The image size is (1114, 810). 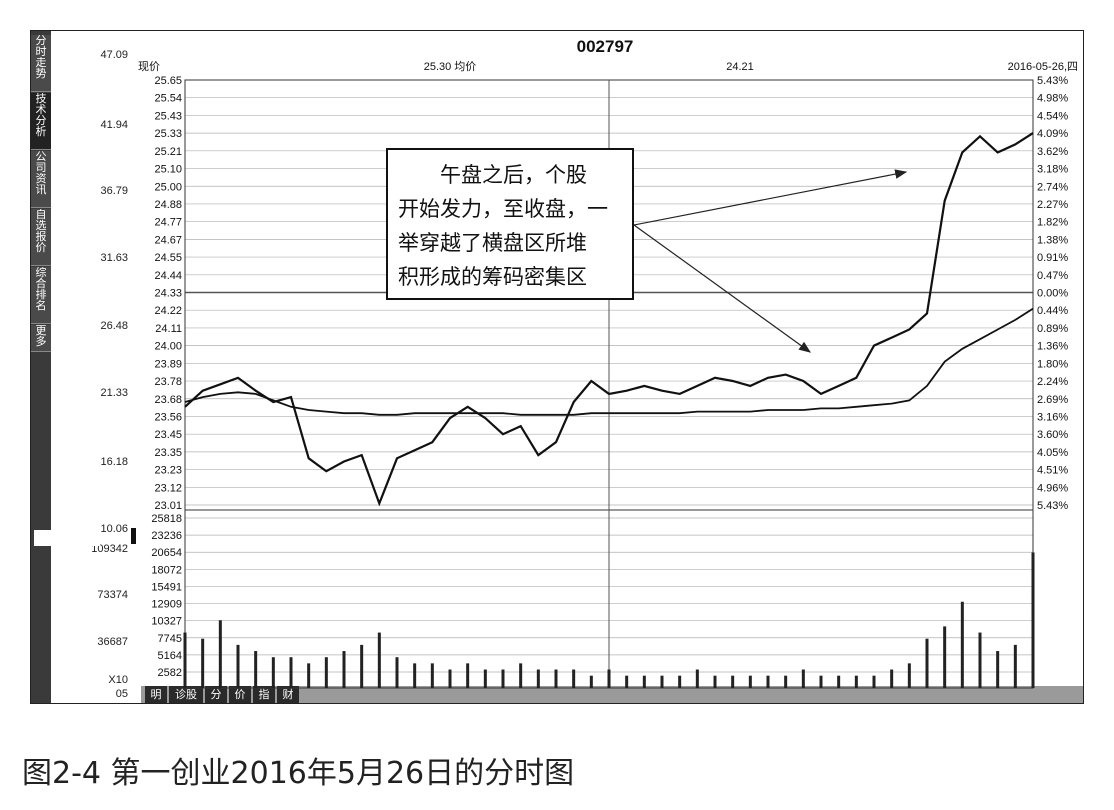 What do you see at coordinates (168, 258) in the screenshot?
I see `price-tick-label: 24.55` at bounding box center [168, 258].